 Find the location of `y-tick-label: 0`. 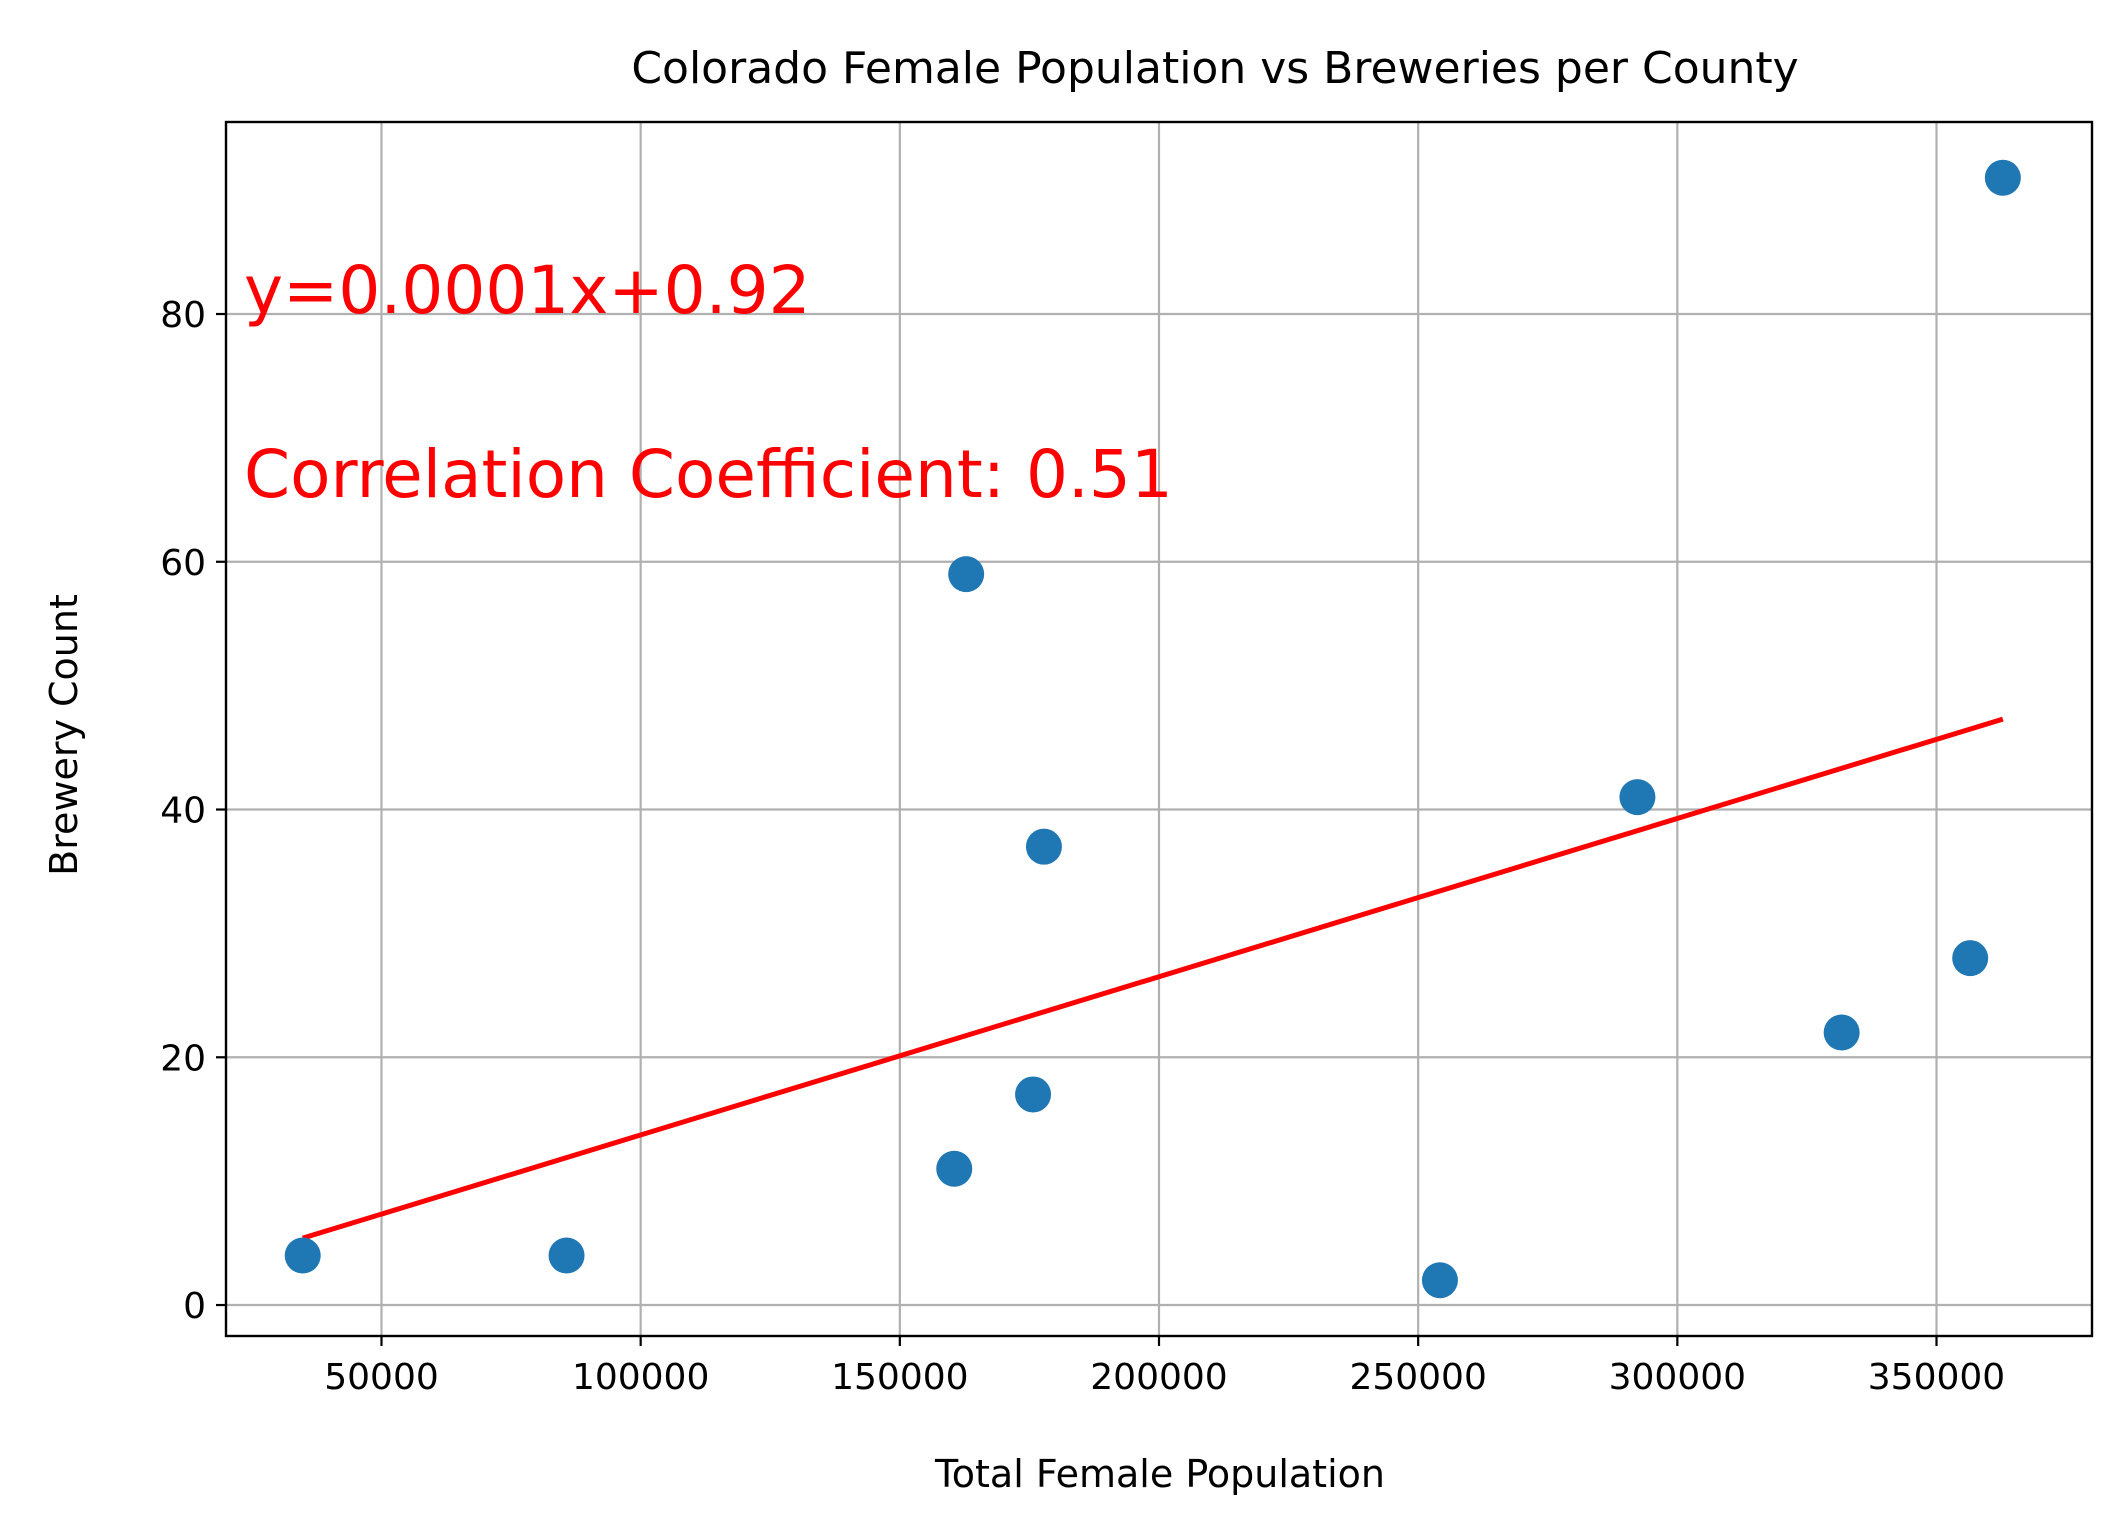

y-tick-label: 0 is located at coordinates (194, 1306).